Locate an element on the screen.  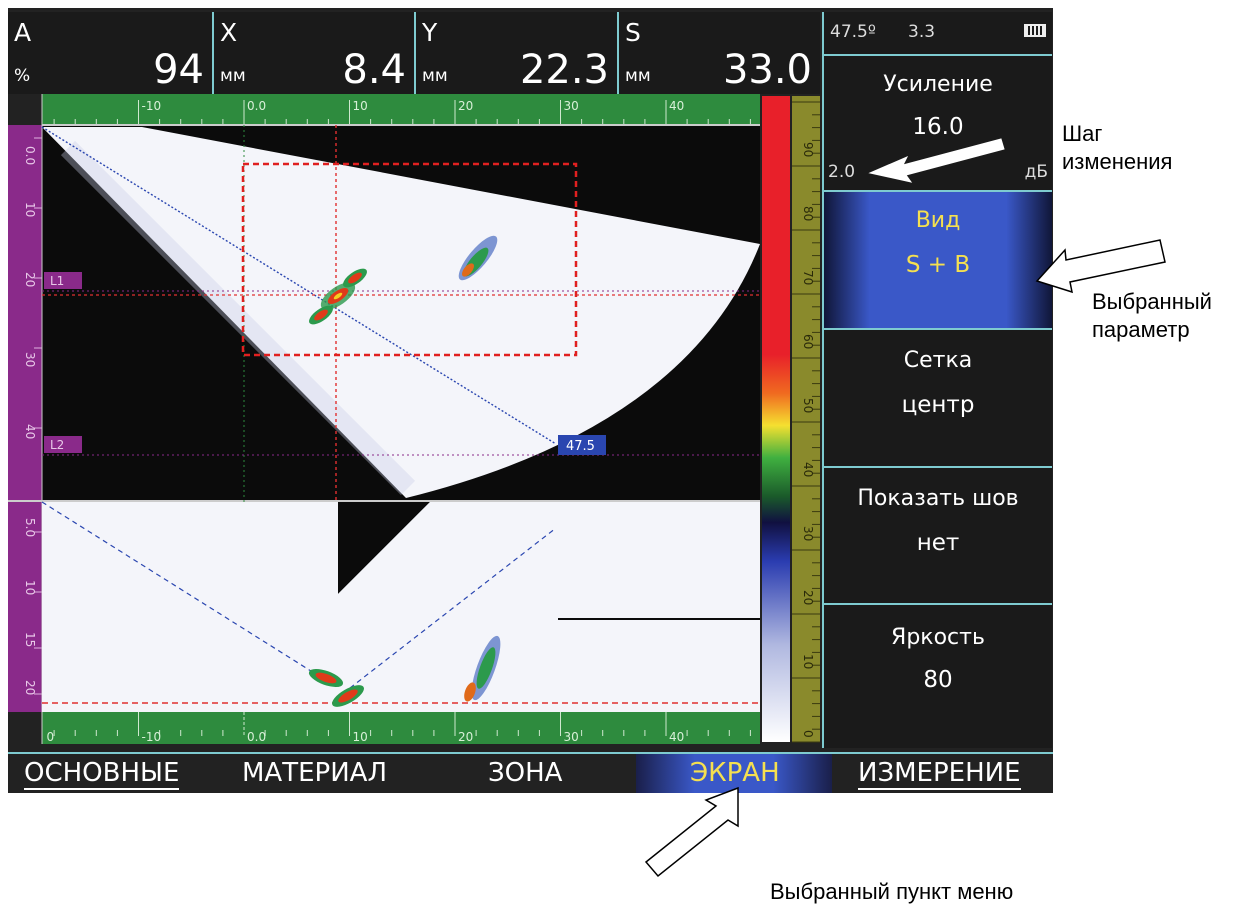
readout-x-letter: X is located at coordinates (229, 32).